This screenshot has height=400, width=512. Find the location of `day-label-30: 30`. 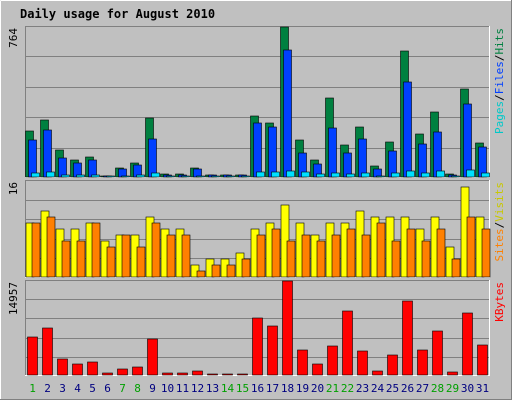

day-label-30: 30 is located at coordinates (467, 388).